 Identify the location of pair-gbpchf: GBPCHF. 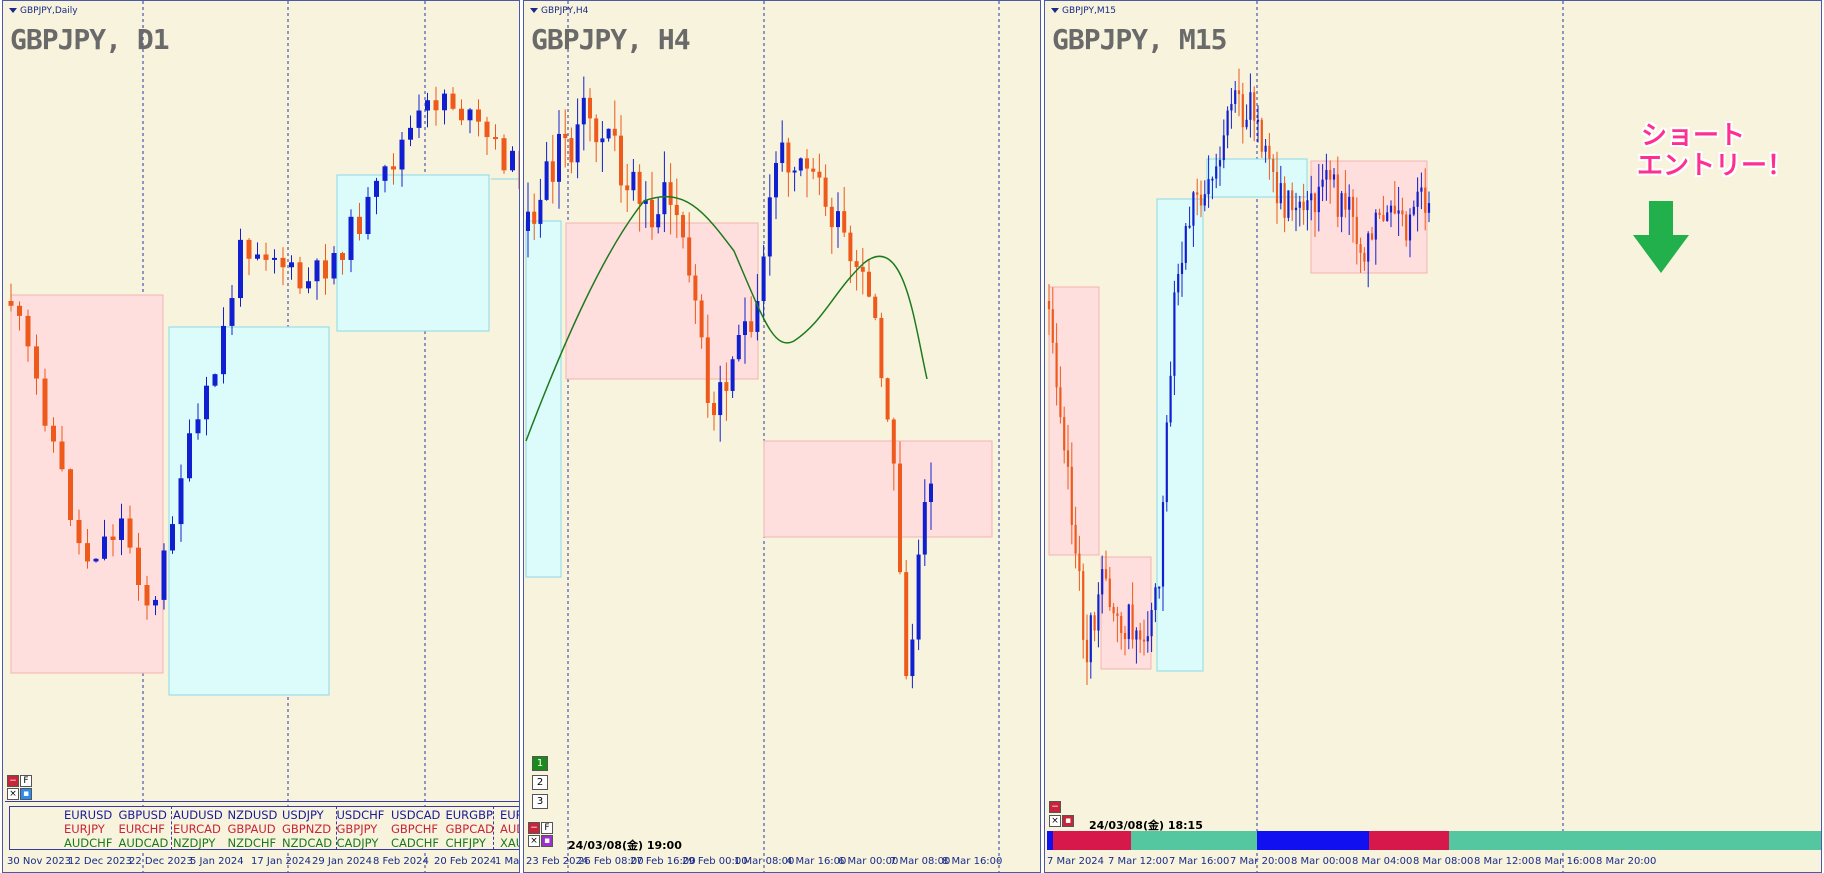
(415, 829).